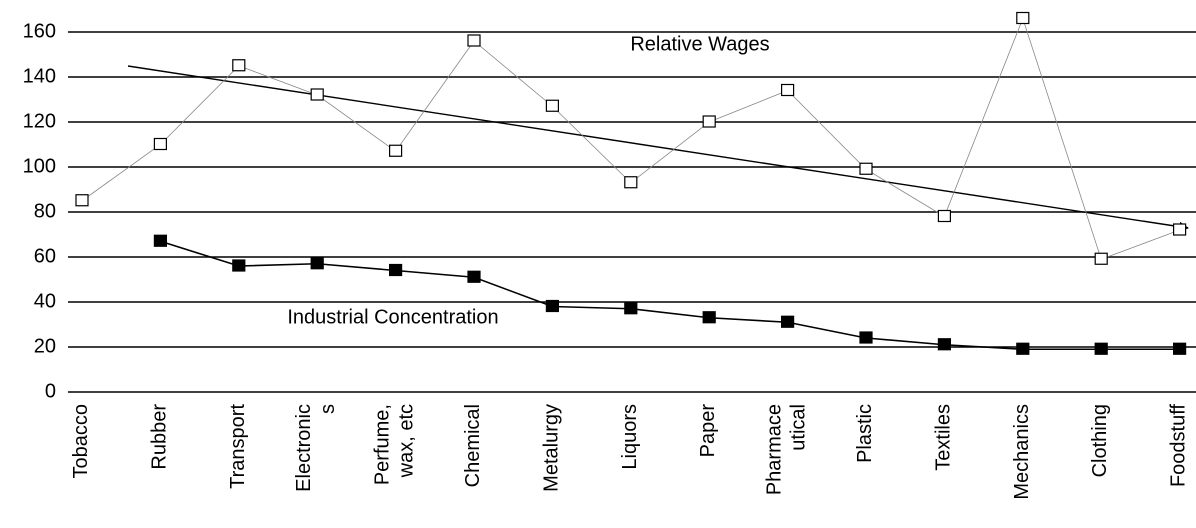 This screenshot has height=528, width=1196. Describe the element at coordinates (552, 448) in the screenshot. I see `x-tick-label: Metalurgy` at that location.